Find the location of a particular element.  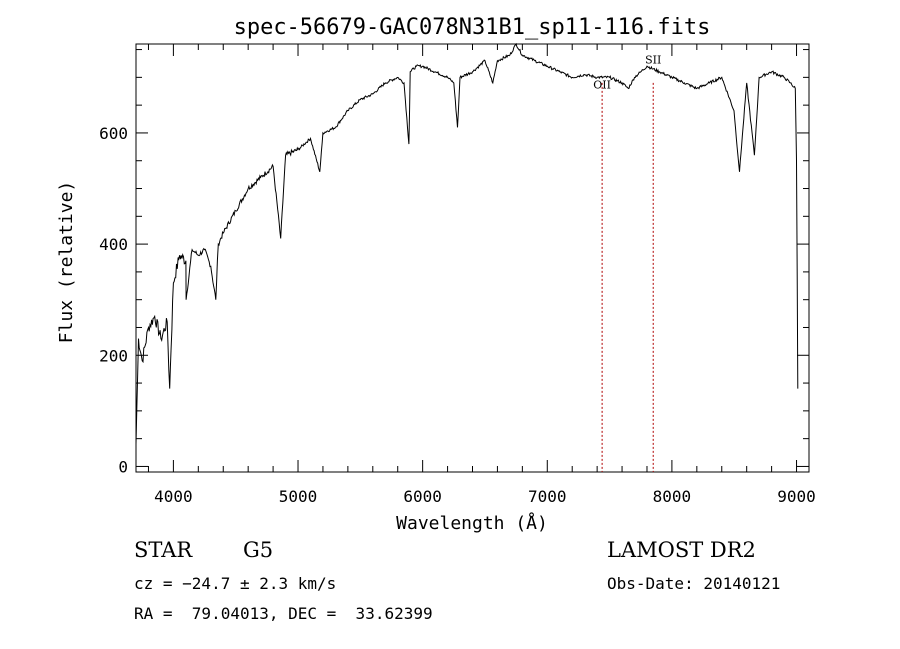

annotation-label: OII is located at coordinates (602, 84).